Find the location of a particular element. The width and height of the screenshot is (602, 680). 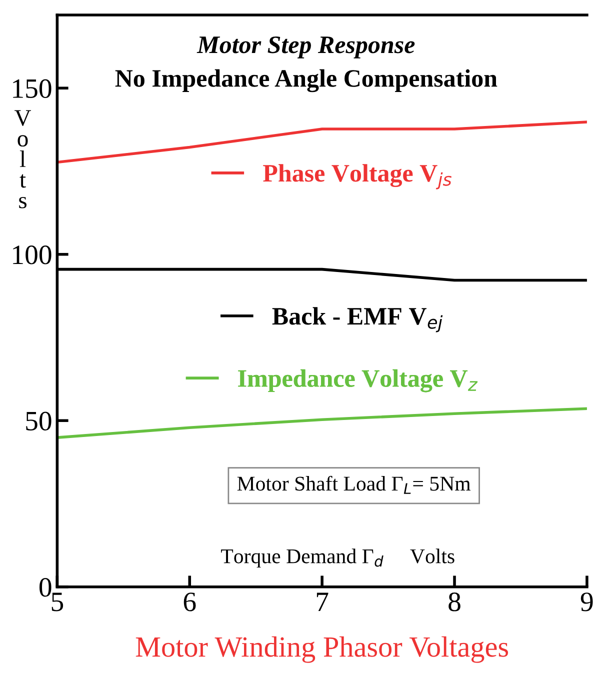

legend-label: Phase Voltage V$_{js}$ is located at coordinates (357, 177).